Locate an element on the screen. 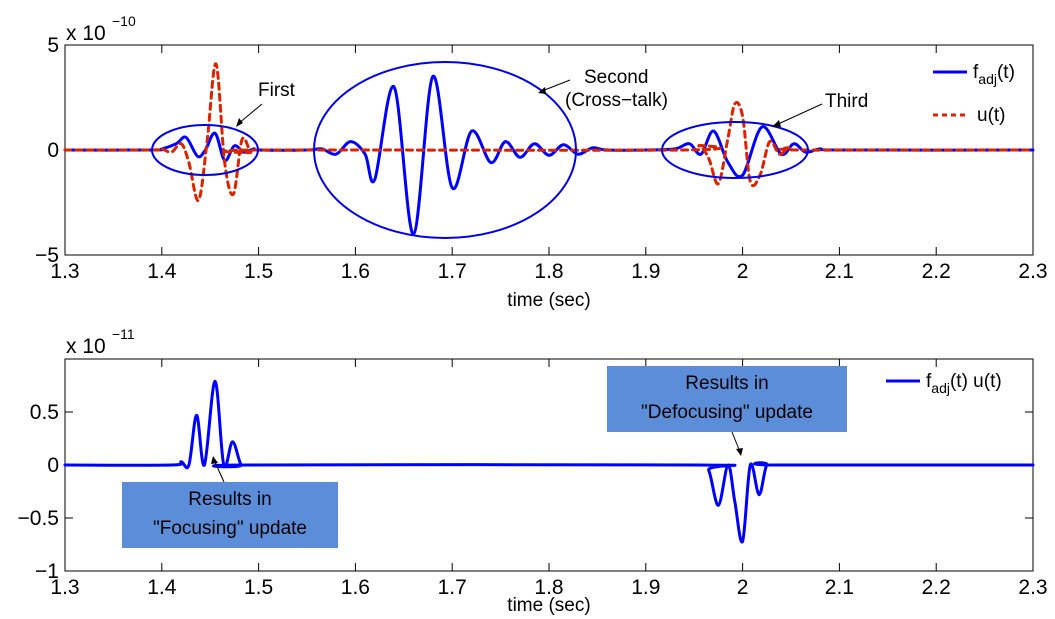  bottom-x-tick-label: 1.6 is located at coordinates (355, 587).